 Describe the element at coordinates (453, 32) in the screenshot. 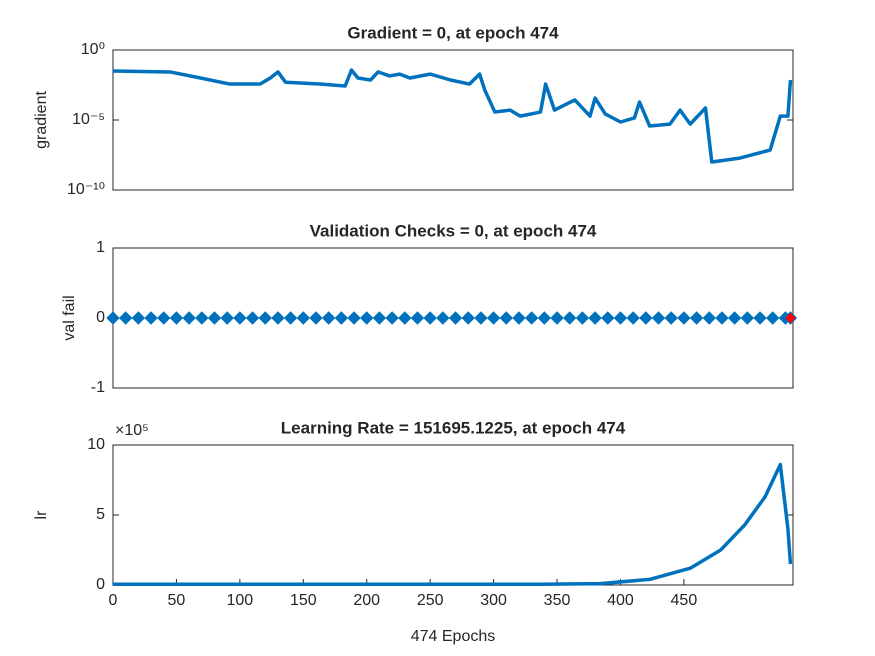

I see `chart-title: Gradient = 0, at epoch 474` at that location.